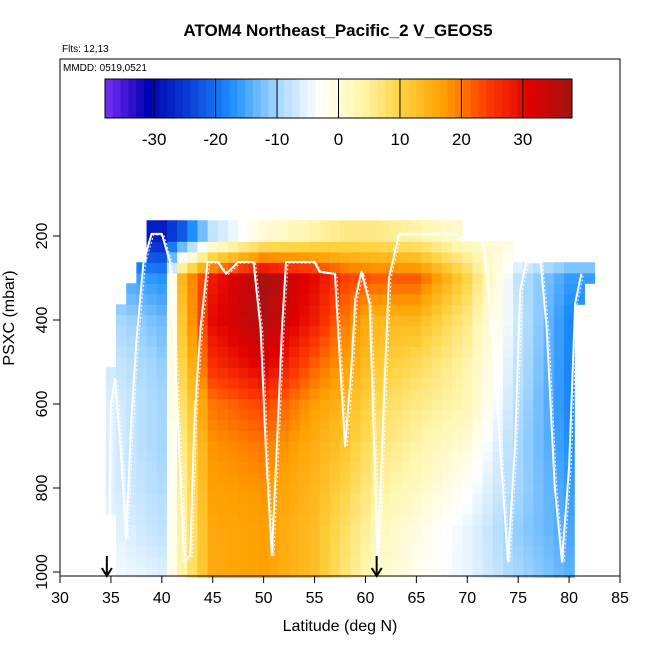  Describe the element at coordinates (264, 598) in the screenshot. I see `x-tick-label: 50` at that location.